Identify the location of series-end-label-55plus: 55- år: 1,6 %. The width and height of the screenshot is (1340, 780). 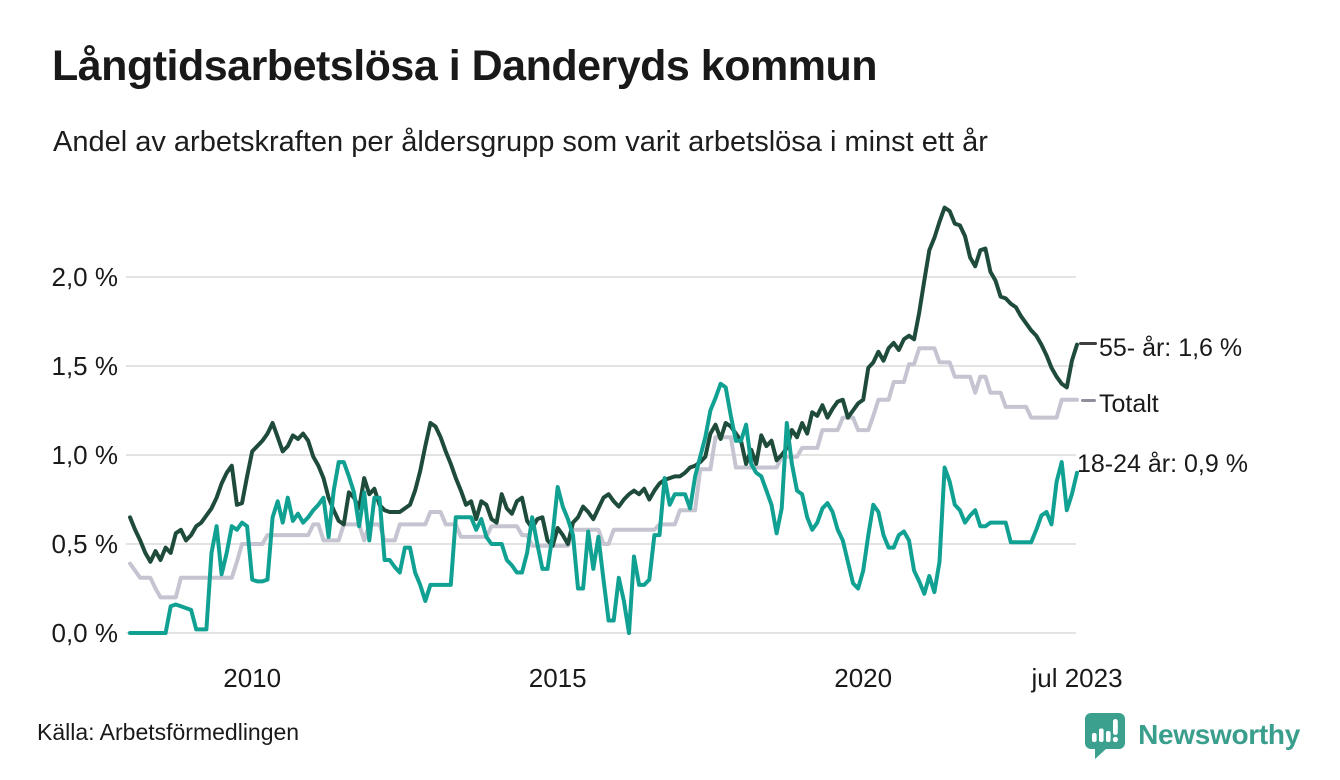
(1171, 348).